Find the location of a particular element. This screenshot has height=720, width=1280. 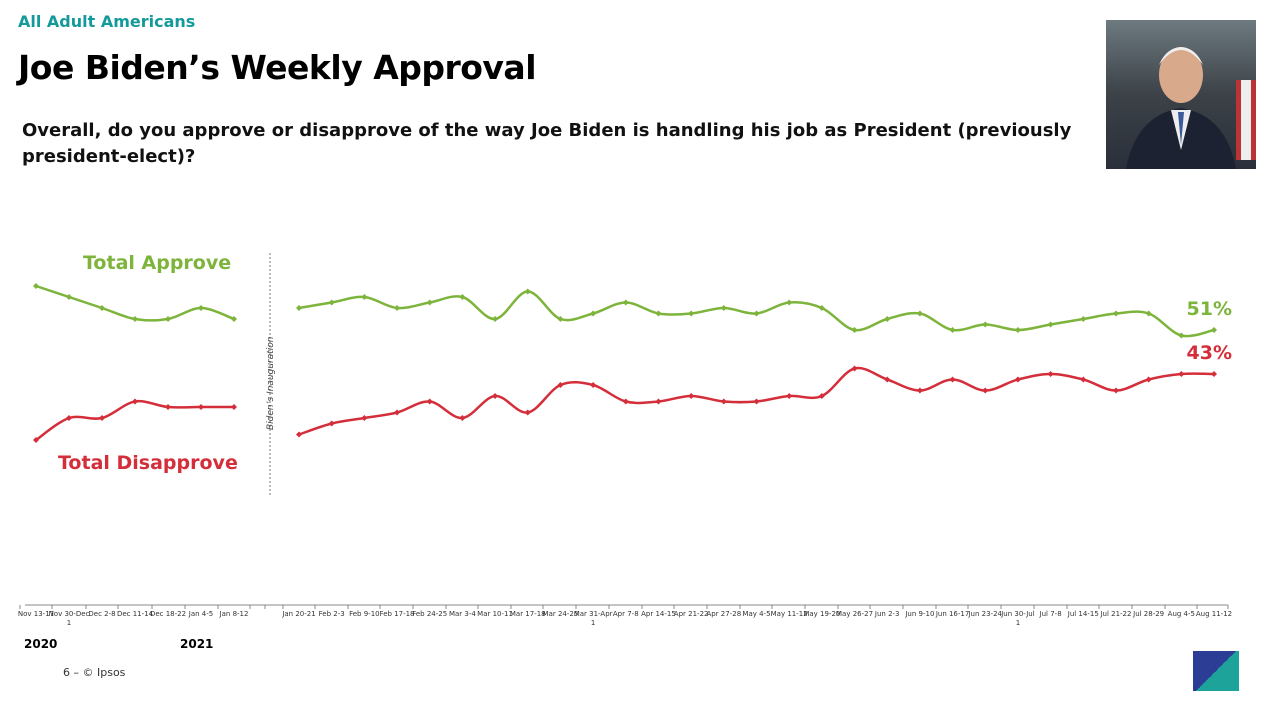

x-tick-label: Jun 23-24 is located at coordinates (984, 614).